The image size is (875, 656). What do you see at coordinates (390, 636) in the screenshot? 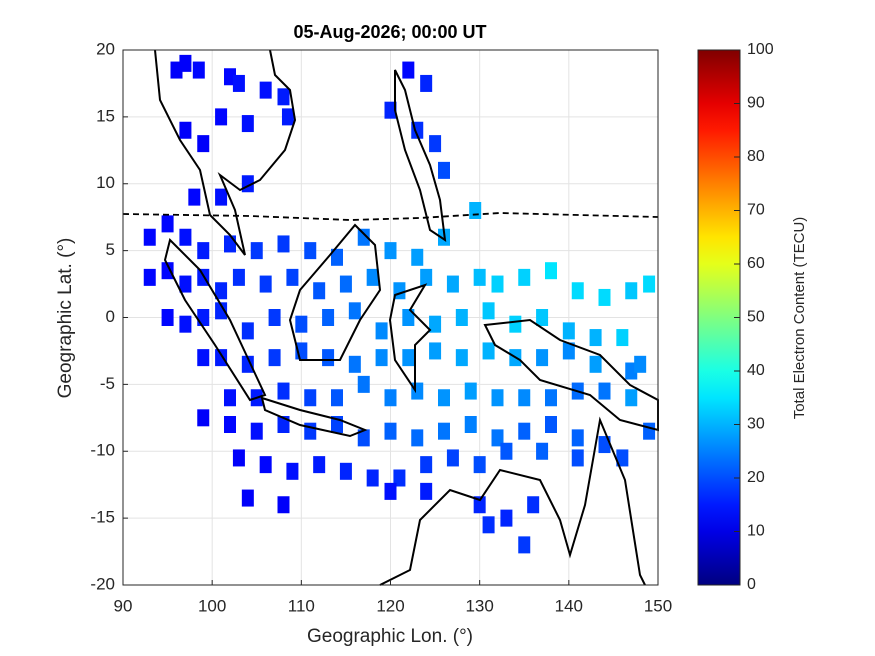
I see `x-axis-label: Geographic Lon. (°)` at bounding box center [390, 636].